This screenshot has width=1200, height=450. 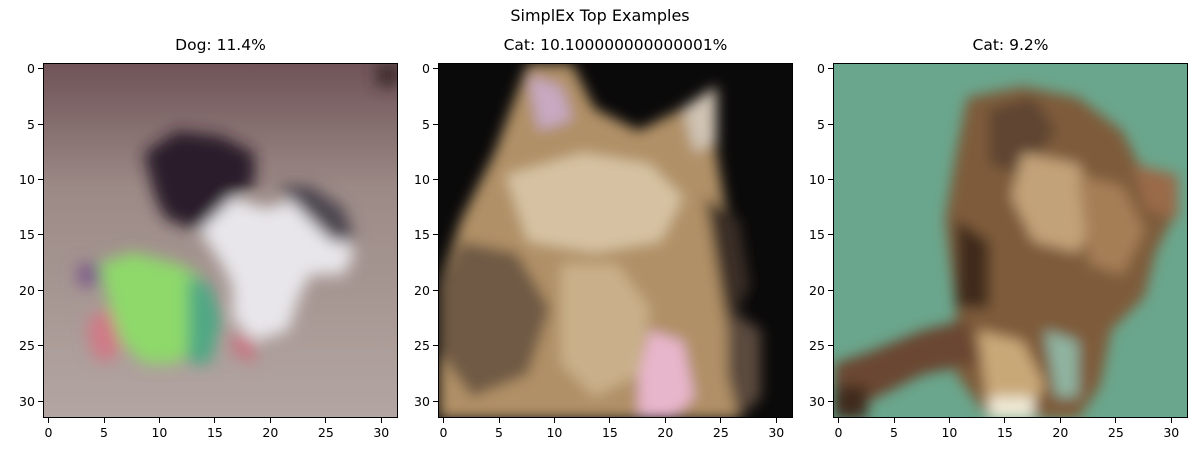 I want to click on panel-title: Cat: 10.100000000000001%, so click(x=615, y=45).